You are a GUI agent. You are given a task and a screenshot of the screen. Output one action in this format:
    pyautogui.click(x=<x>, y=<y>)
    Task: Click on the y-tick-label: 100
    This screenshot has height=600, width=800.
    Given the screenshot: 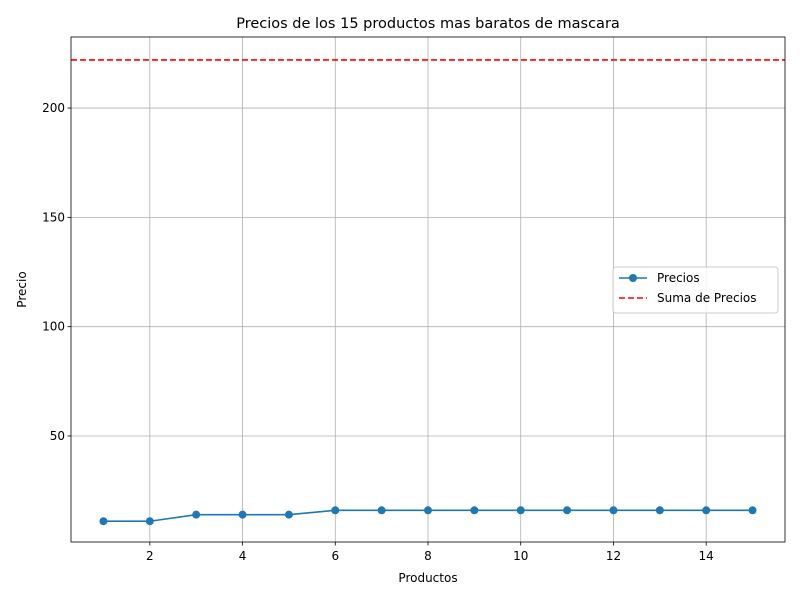 What is the action you would take?
    pyautogui.click(x=53, y=327)
    